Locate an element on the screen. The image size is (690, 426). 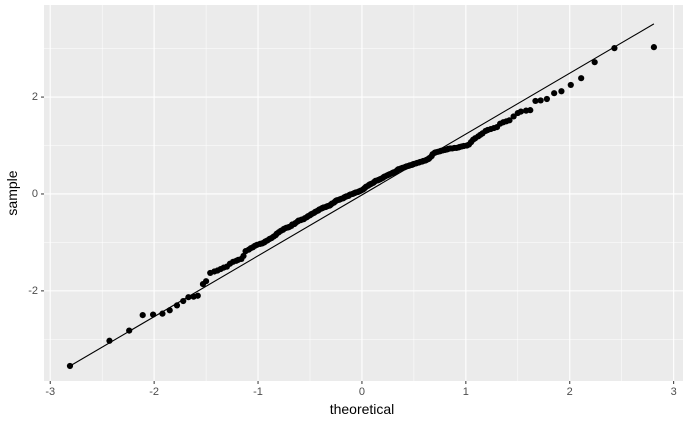
x-tick-label: -3 is located at coordinates (50, 392).